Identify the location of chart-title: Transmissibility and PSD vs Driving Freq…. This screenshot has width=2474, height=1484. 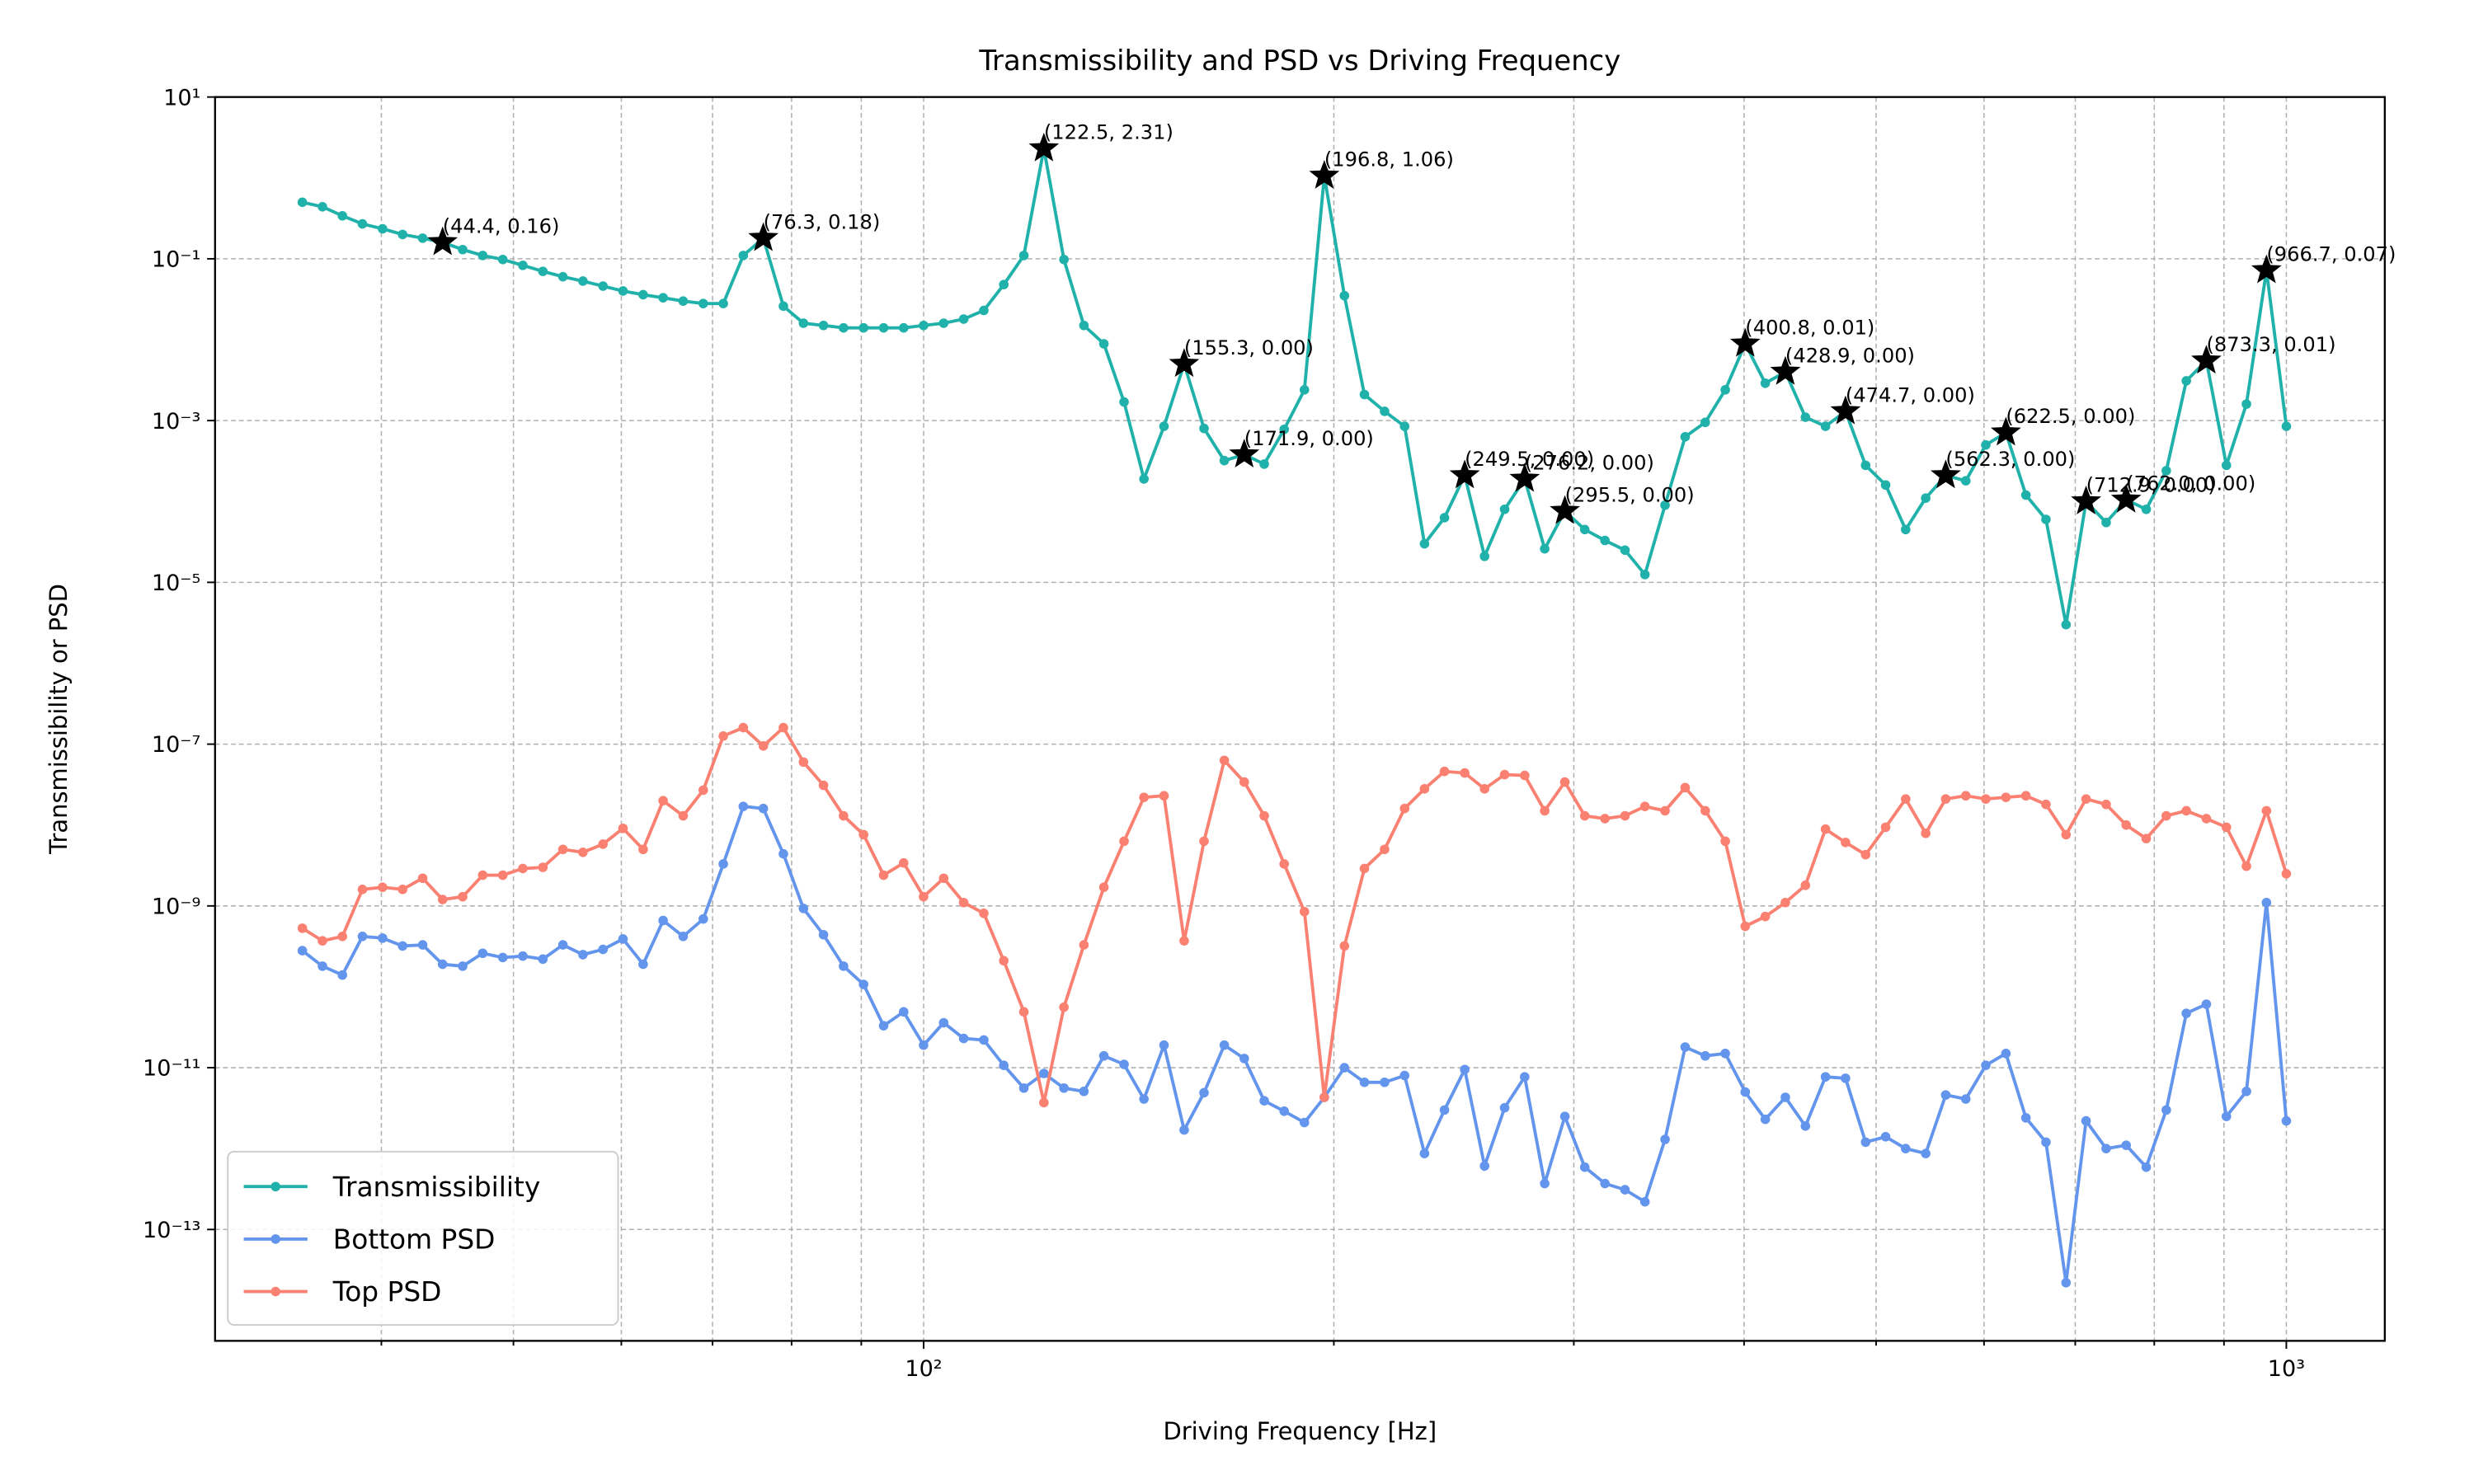
(1299, 61).